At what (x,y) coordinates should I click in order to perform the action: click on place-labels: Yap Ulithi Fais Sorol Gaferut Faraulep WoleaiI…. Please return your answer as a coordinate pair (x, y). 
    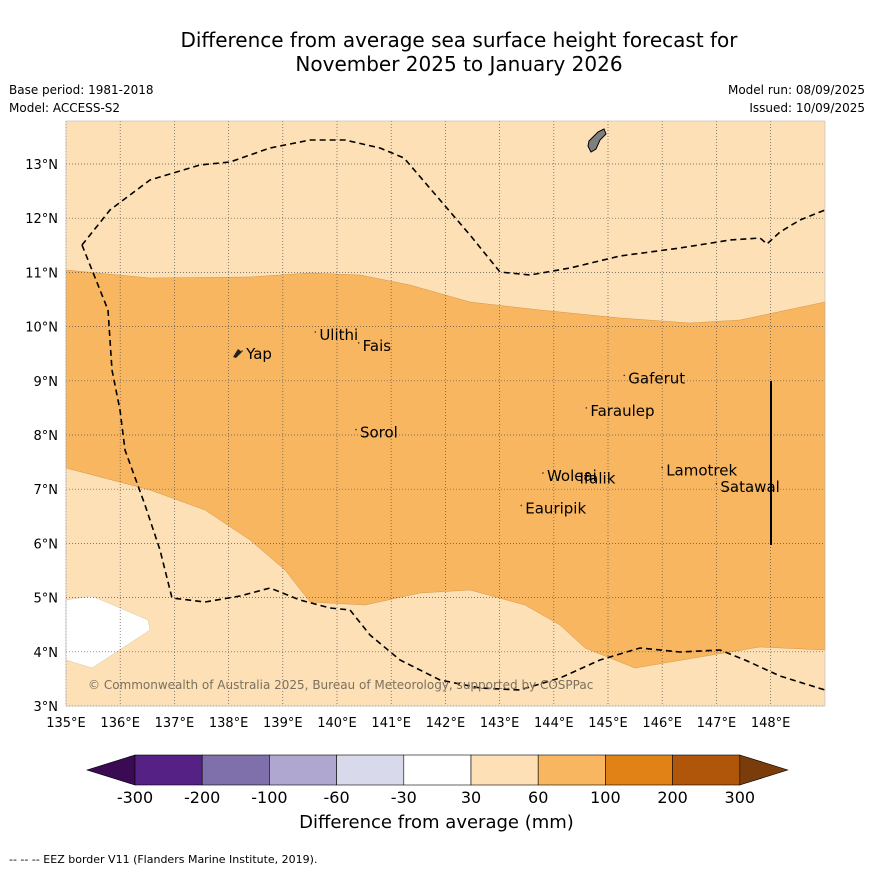
    Looking at the image, I should click on (510, 421).